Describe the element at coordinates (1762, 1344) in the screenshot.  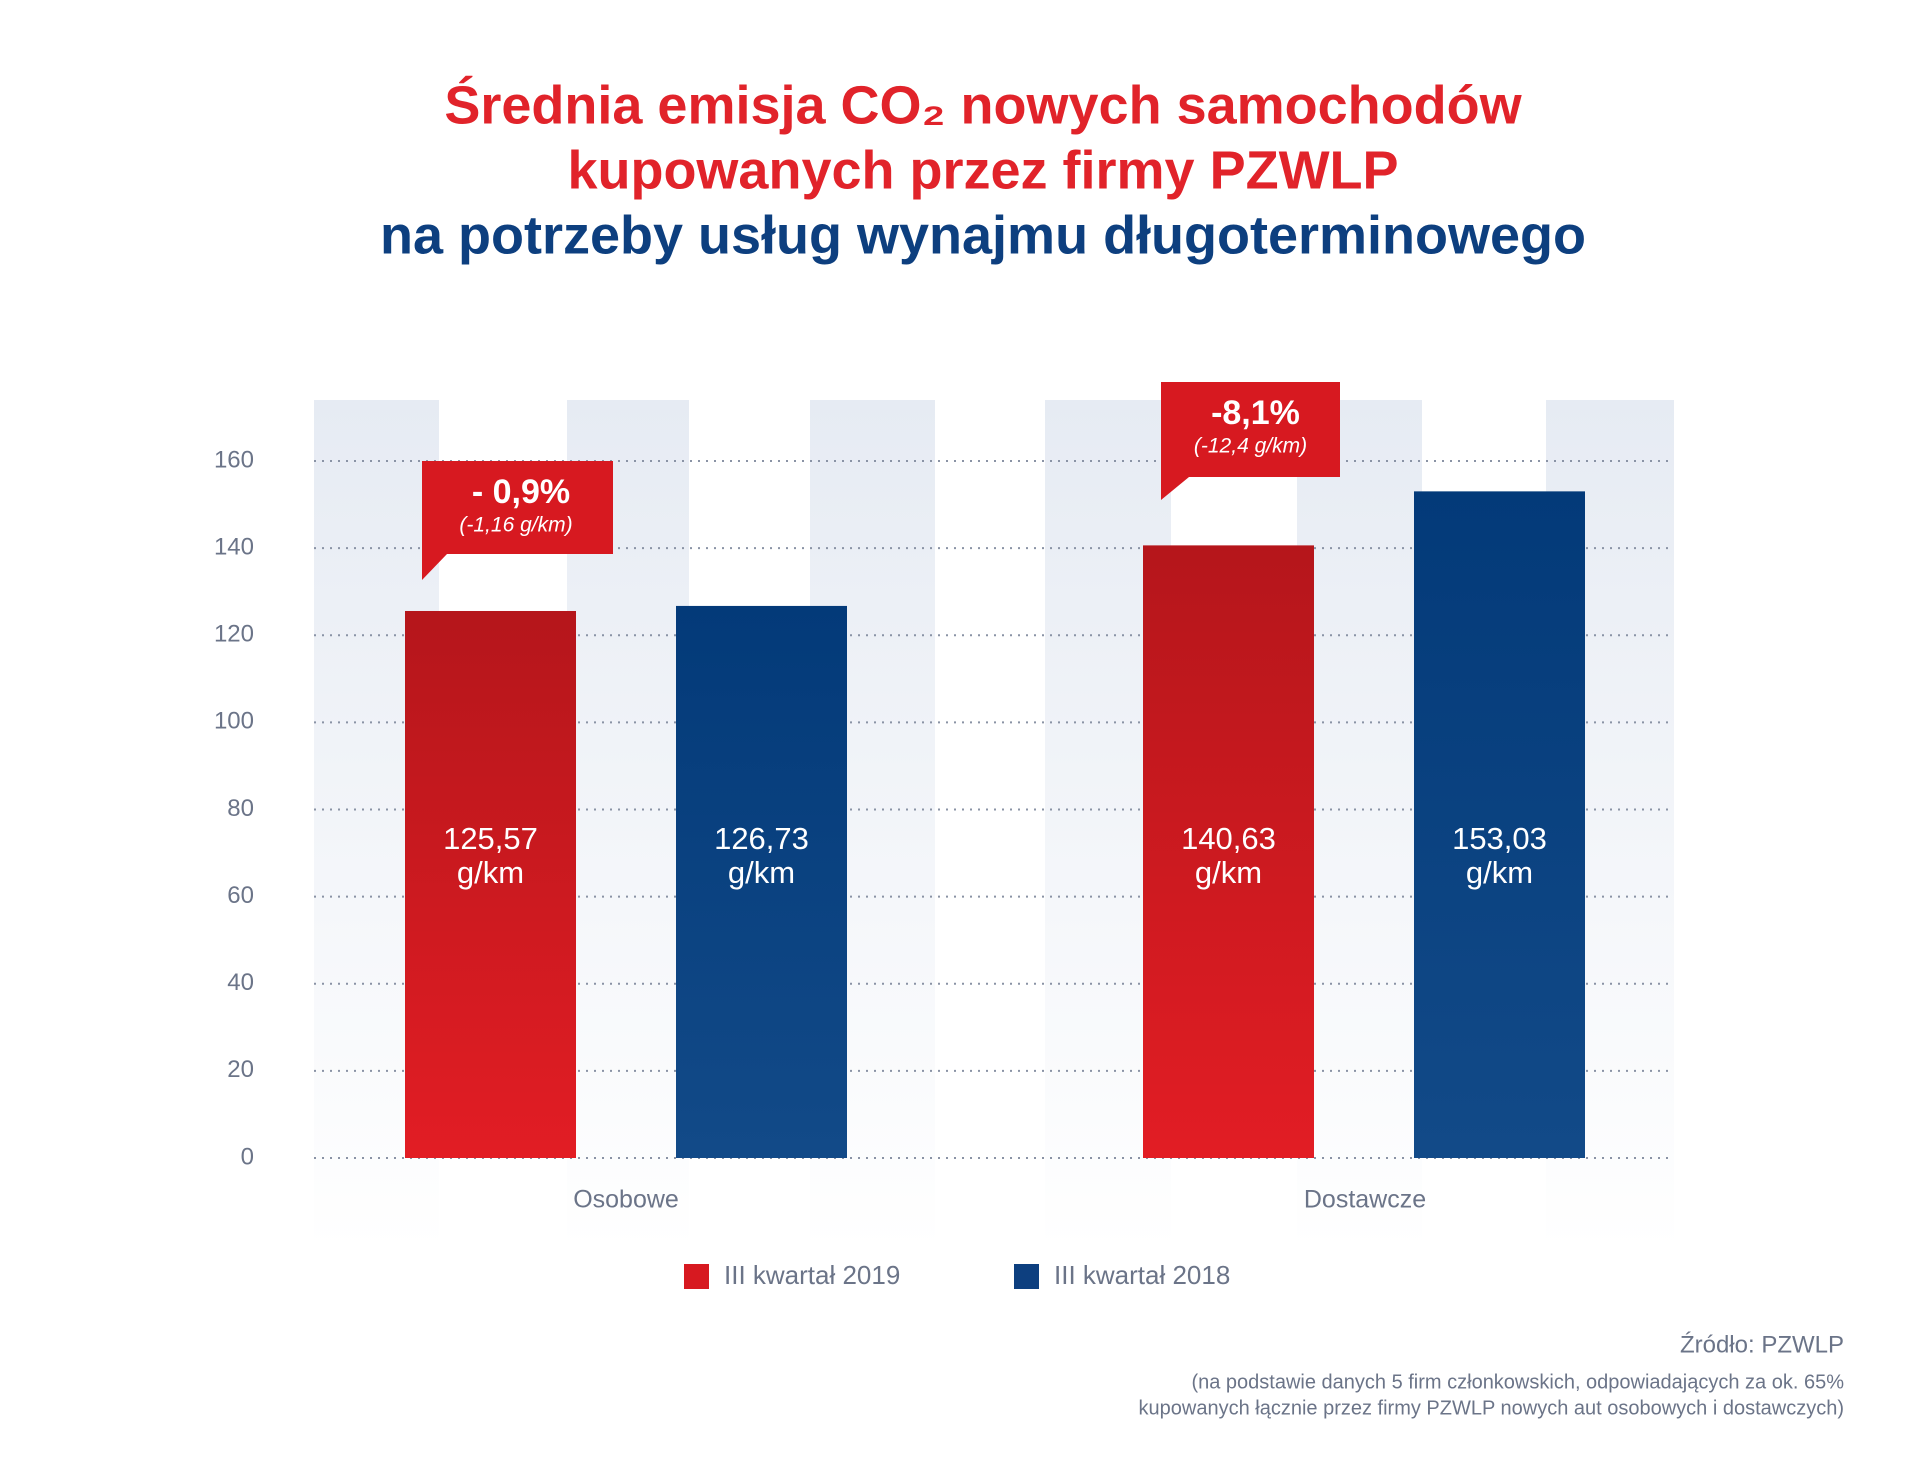
I see `source: Źródło: PZWLP` at that location.